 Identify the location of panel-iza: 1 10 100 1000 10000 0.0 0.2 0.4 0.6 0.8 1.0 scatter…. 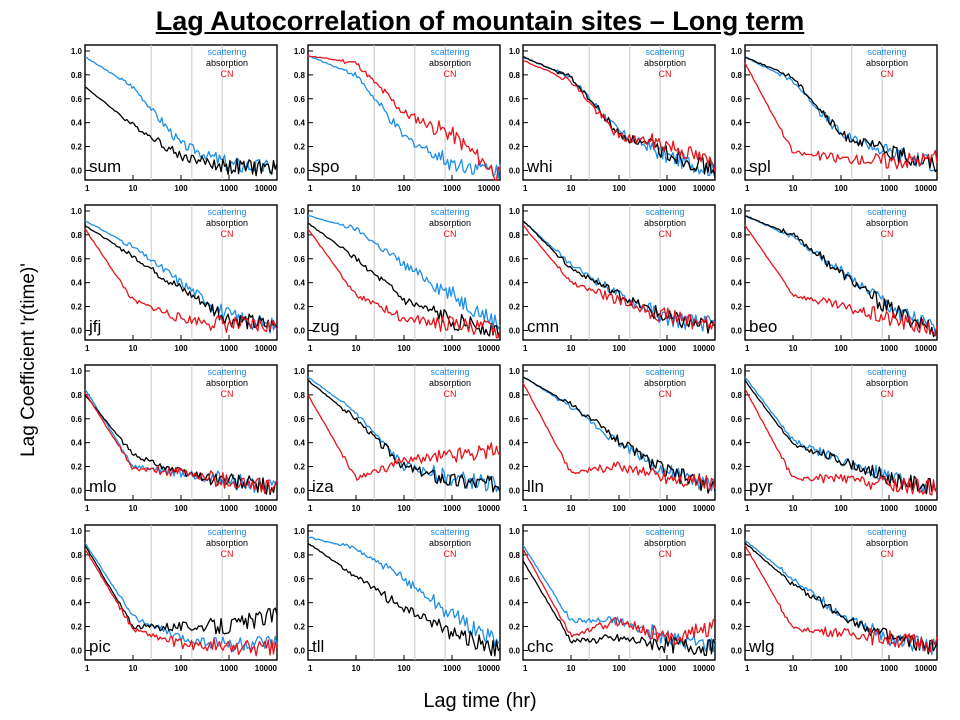
(397, 438).